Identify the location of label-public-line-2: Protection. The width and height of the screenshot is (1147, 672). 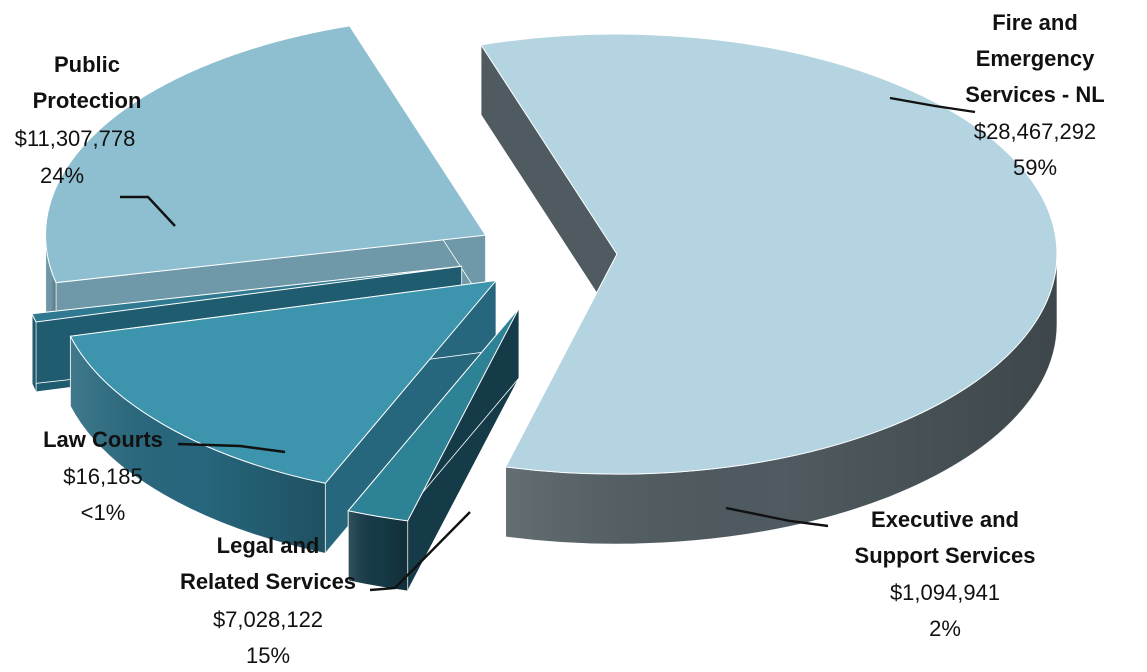
(87, 100).